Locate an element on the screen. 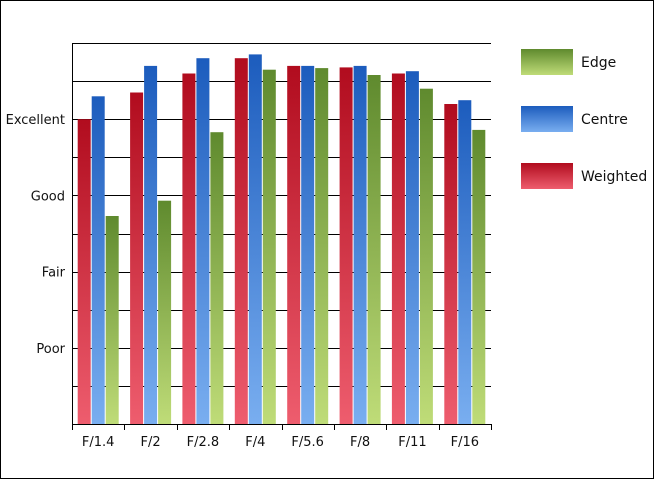 Image resolution: width=654 pixels, height=479 pixels. y-tick-label-fair: Fair is located at coordinates (54, 273).